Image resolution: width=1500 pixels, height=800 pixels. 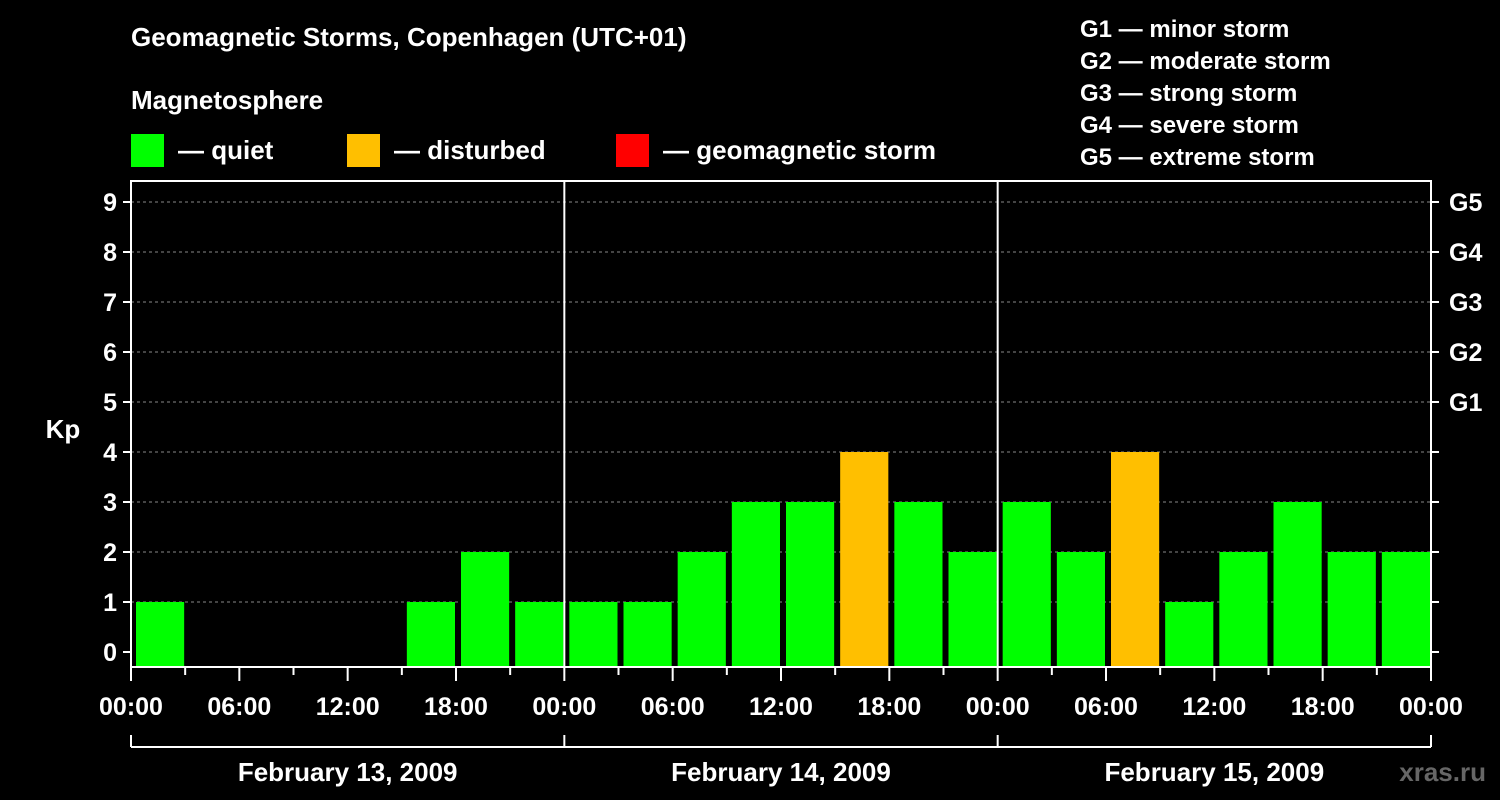 What do you see at coordinates (1185, 29) in the screenshot?
I see `g-scale-item: G1 — minor storm` at bounding box center [1185, 29].